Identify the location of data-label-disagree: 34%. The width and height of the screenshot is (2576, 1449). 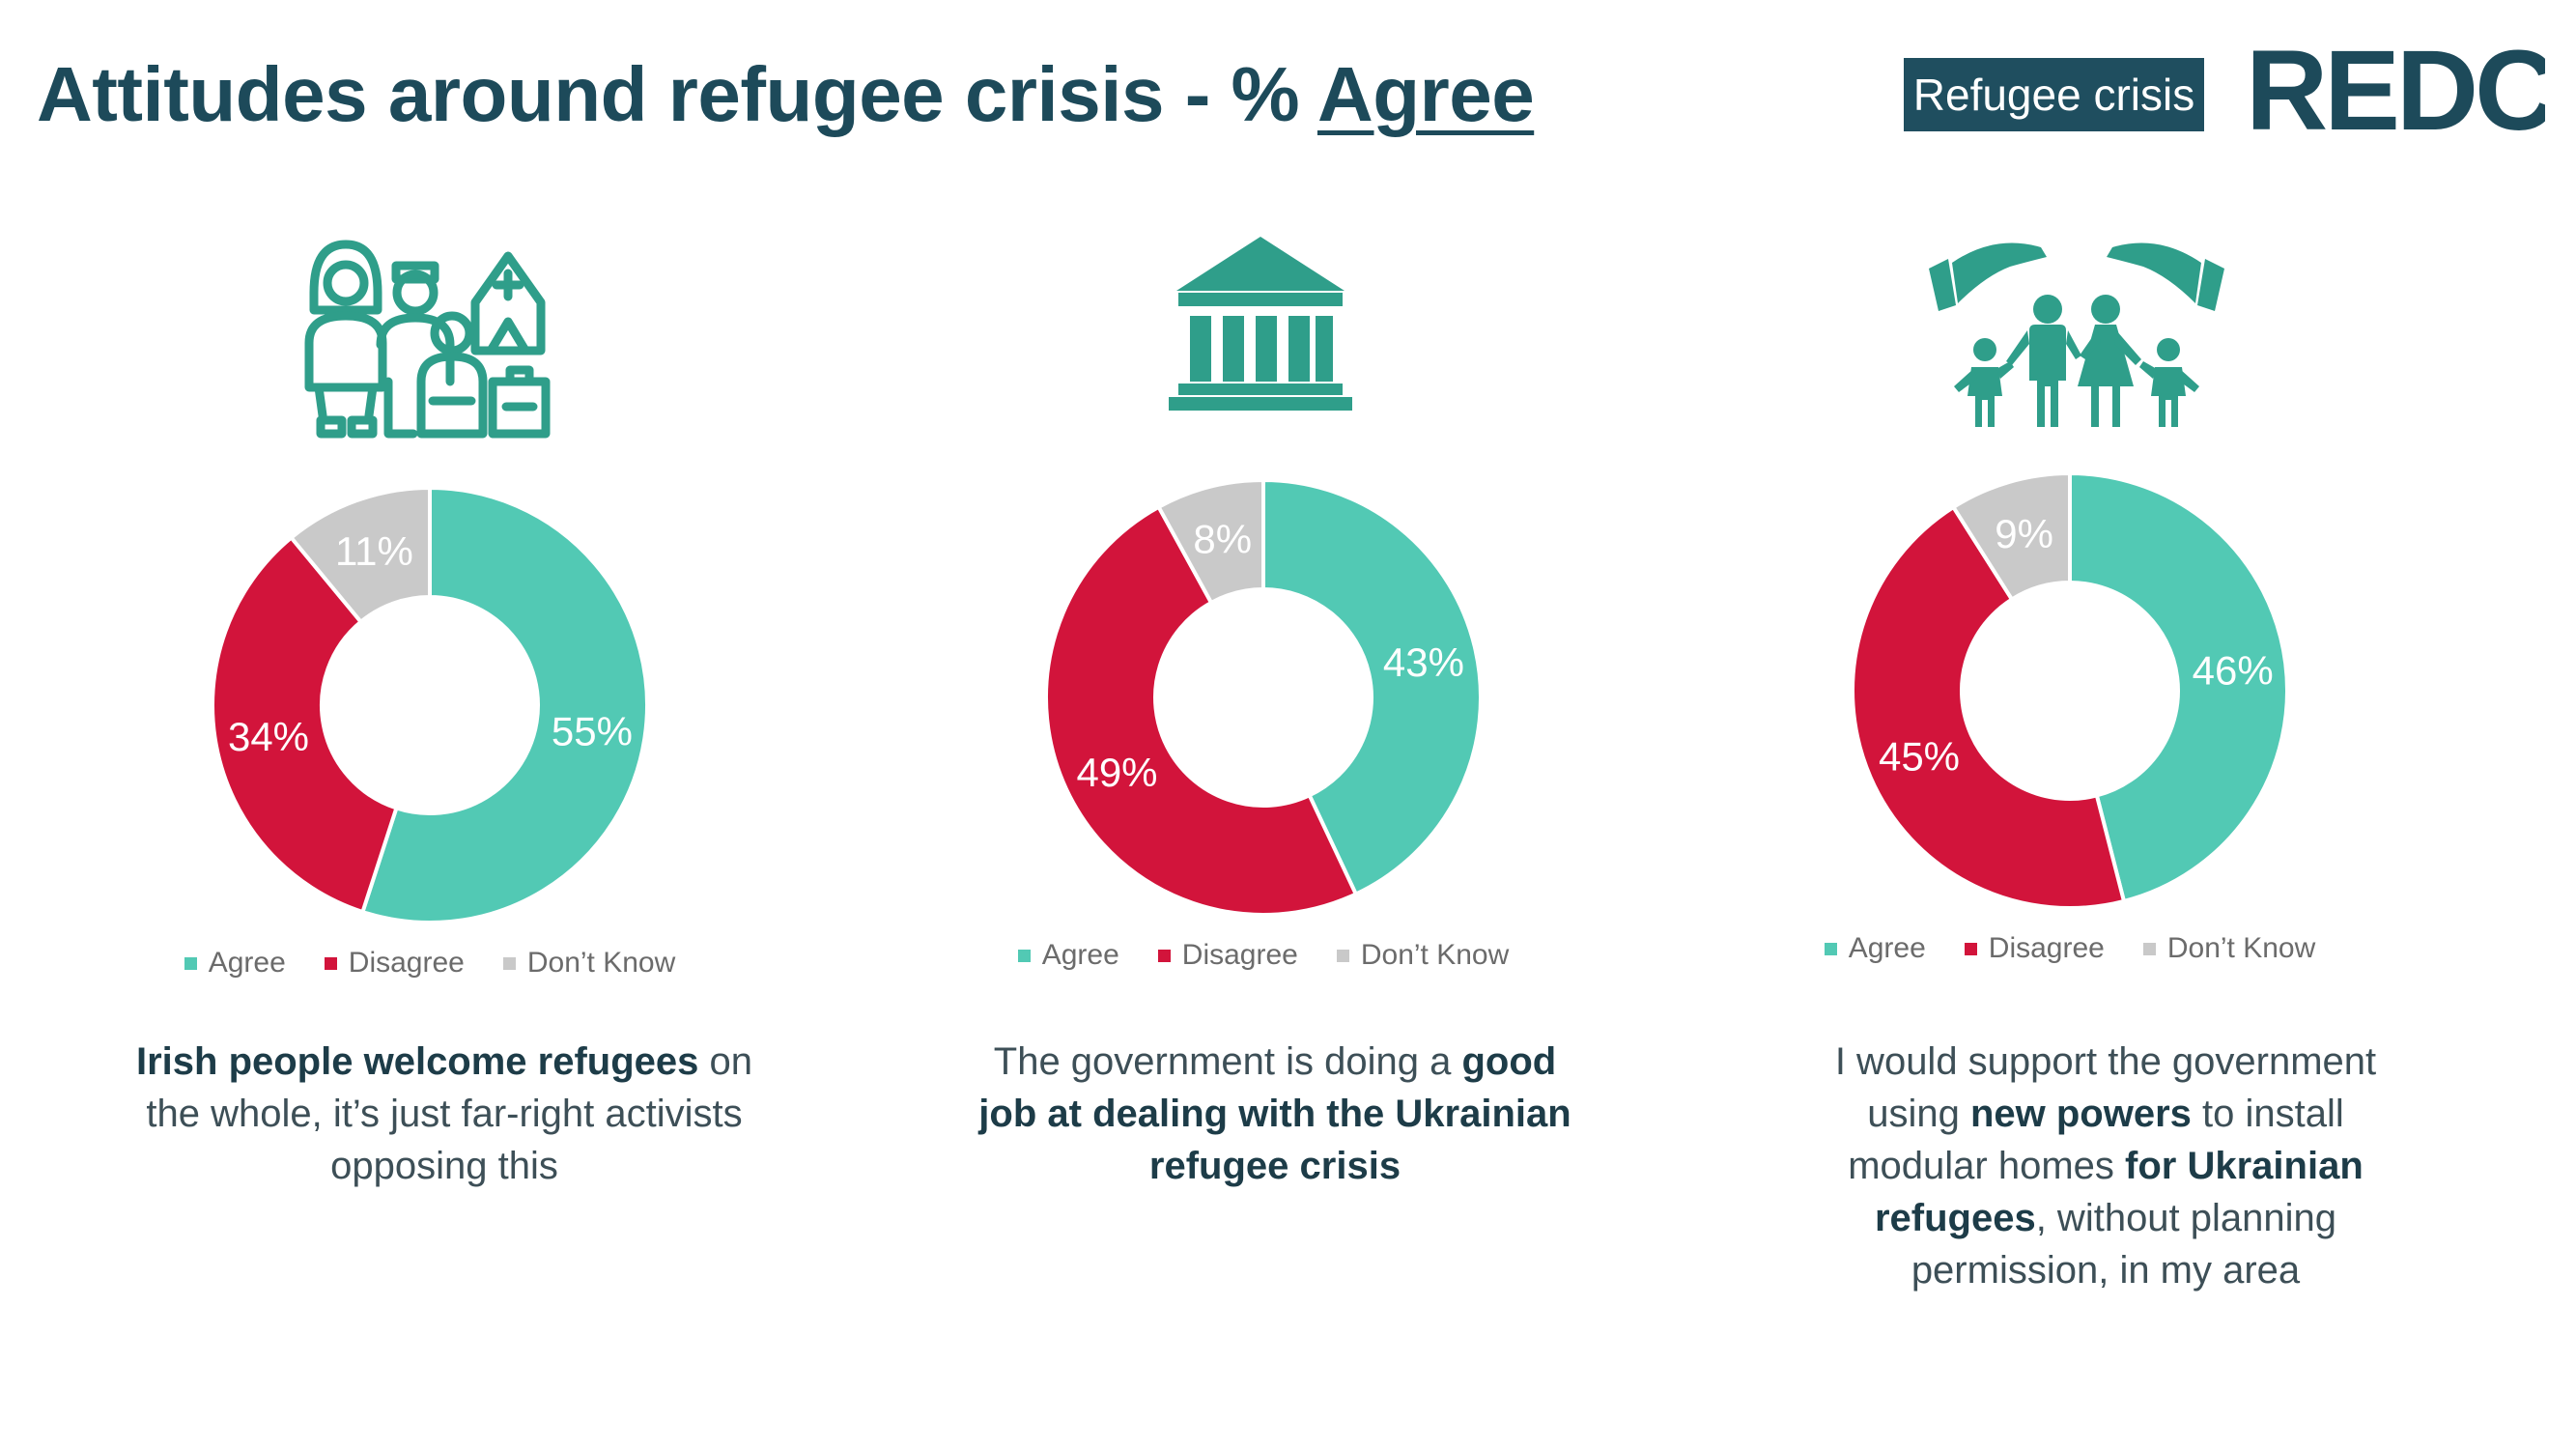
(268, 736).